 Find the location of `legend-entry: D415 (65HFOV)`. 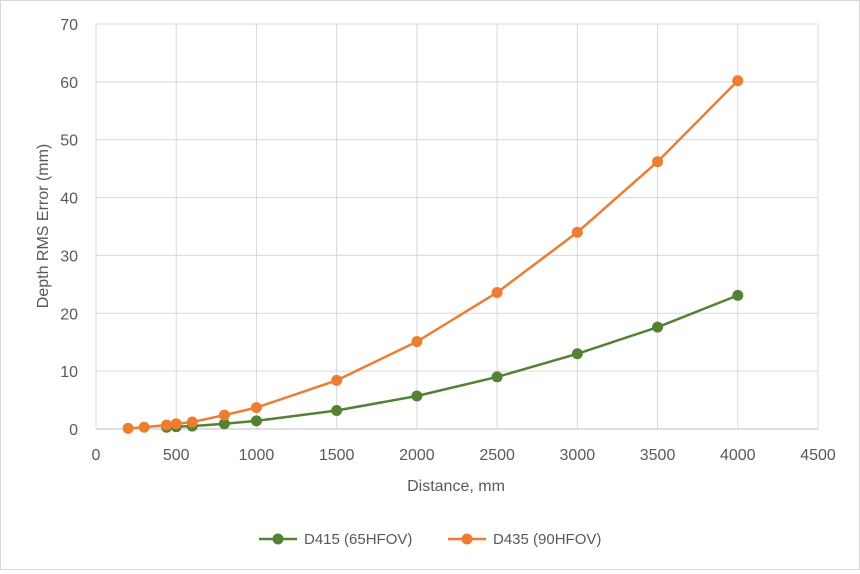

legend-entry: D415 (65HFOV) is located at coordinates (335, 539).